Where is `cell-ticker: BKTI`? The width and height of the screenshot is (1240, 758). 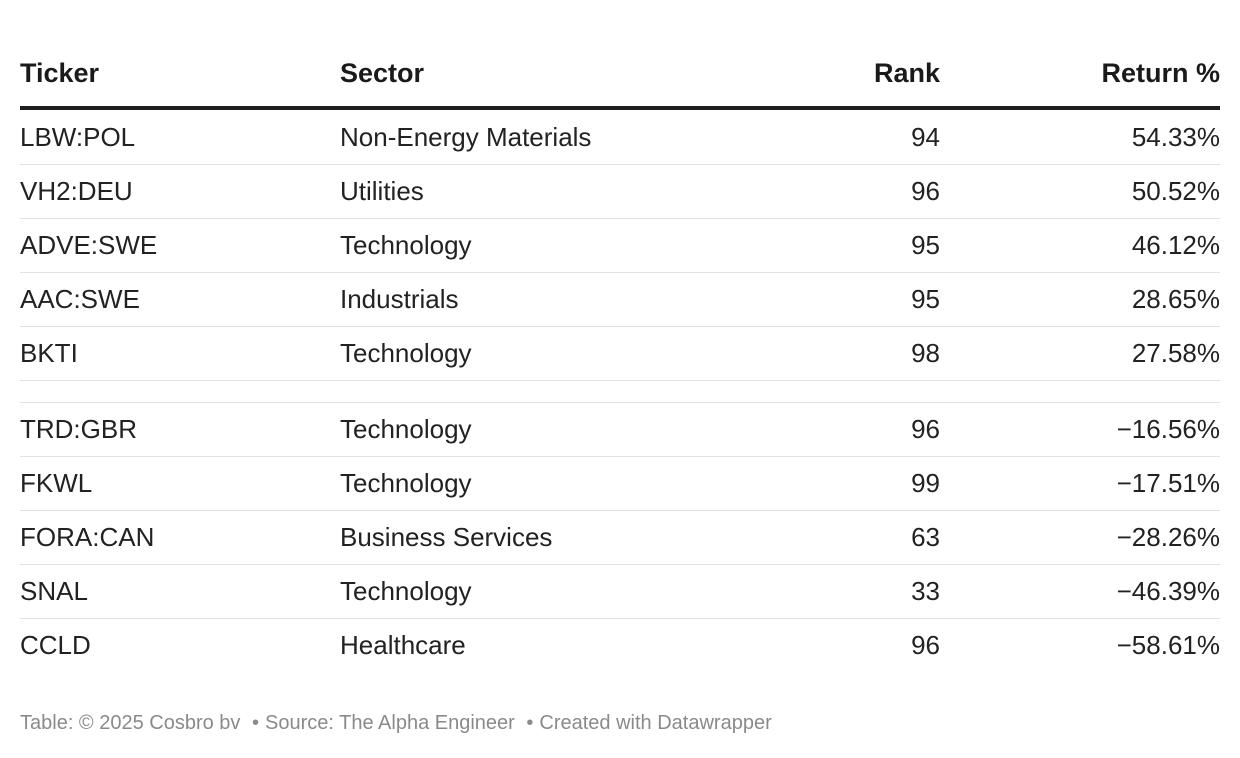
cell-ticker: BKTI is located at coordinates (180, 353).